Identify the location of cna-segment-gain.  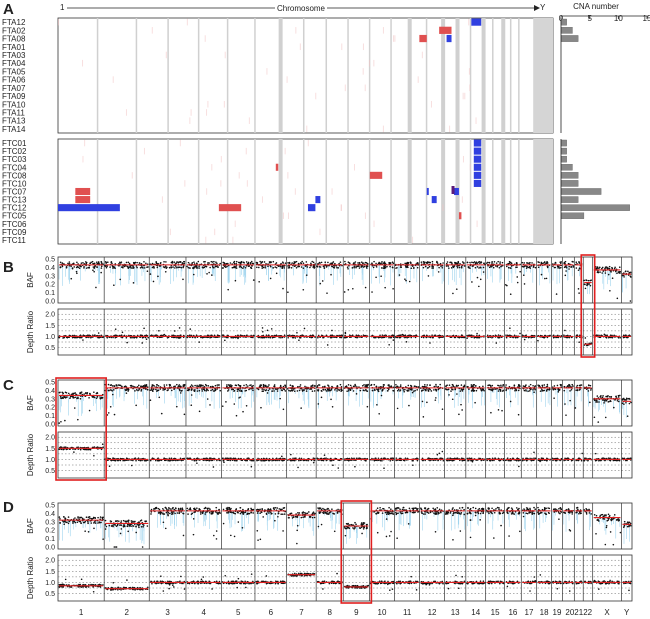
(423, 38).